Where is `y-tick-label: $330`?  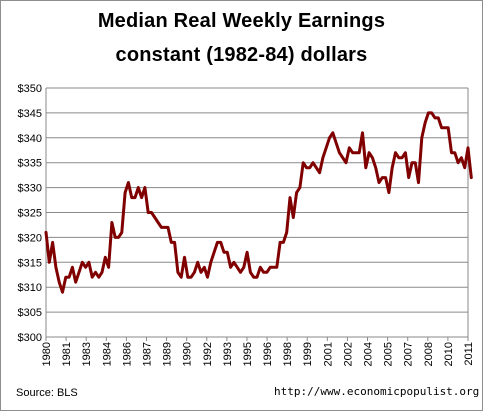 y-tick-label: $330 is located at coordinates (30, 189).